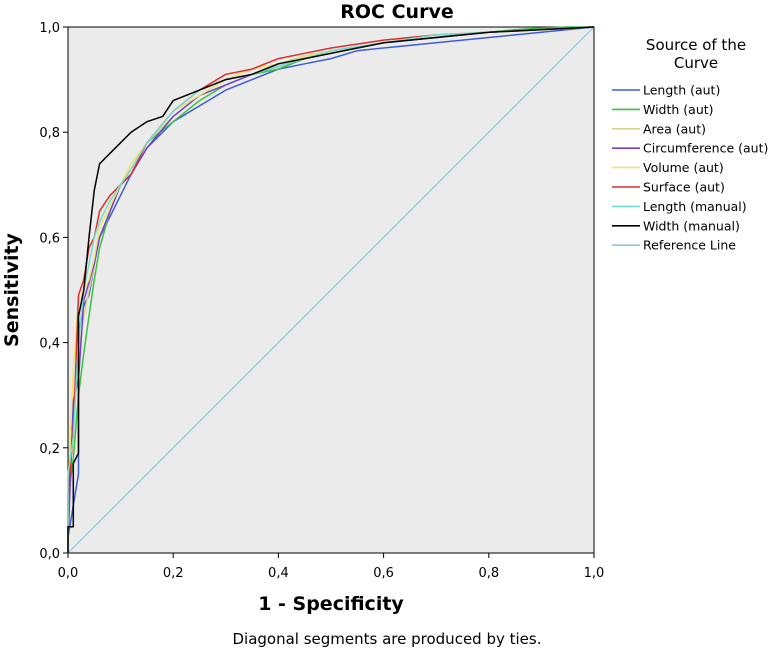 The image size is (780, 653). What do you see at coordinates (689, 245) in the screenshot?
I see `legend-label-reference-line: Reference Line` at bounding box center [689, 245].